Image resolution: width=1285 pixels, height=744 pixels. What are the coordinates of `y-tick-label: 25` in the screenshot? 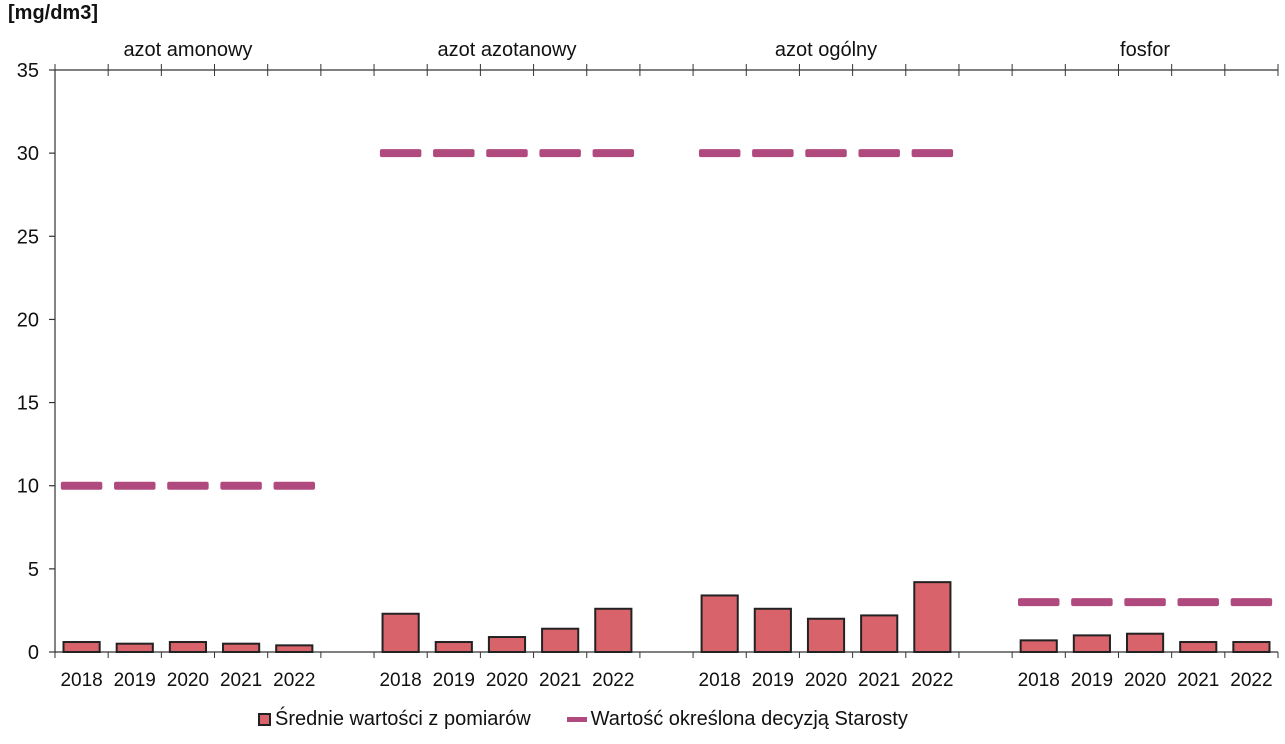 It's located at (28, 237).